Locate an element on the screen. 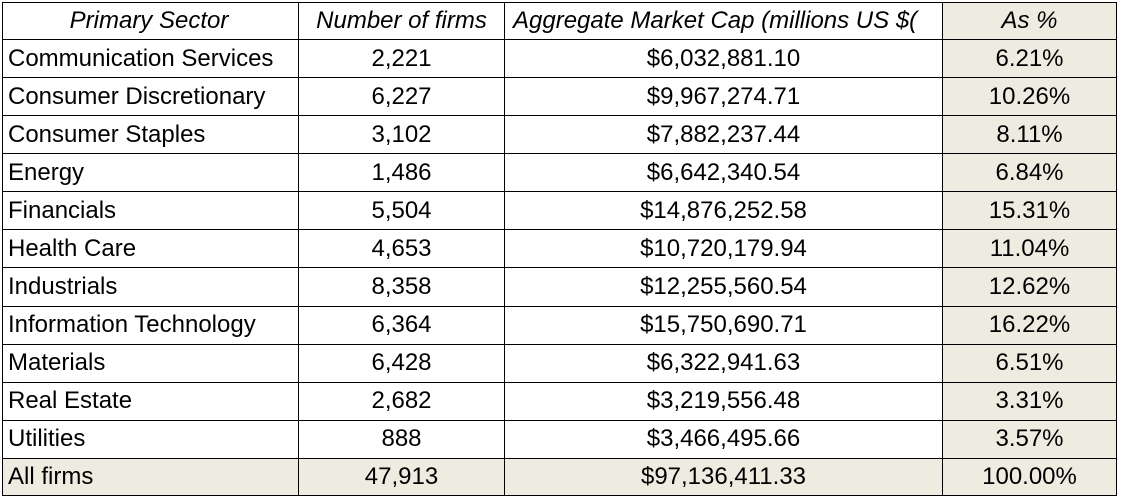 The height and width of the screenshot is (500, 1122). percent-cell: 6.51% is located at coordinates (1029, 363).